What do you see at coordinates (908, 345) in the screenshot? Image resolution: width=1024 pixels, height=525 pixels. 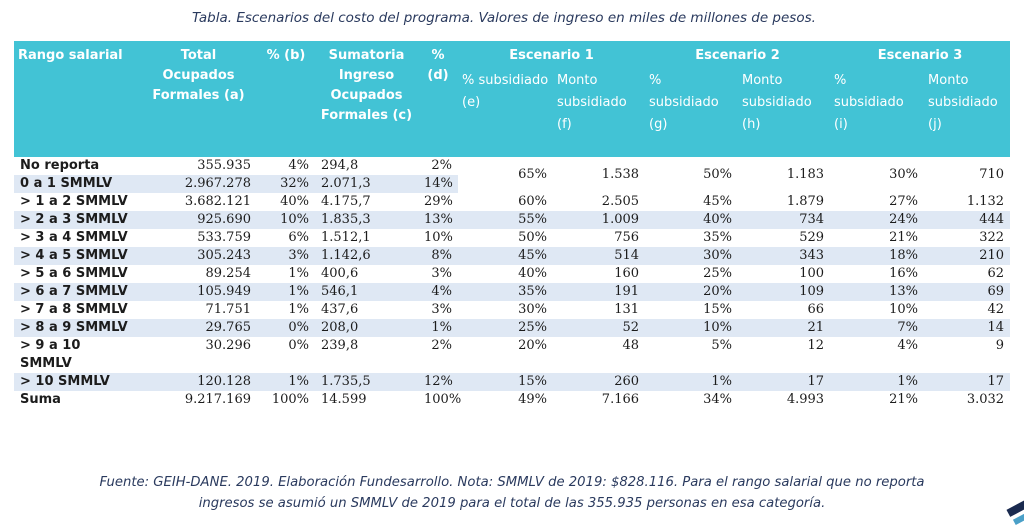 I see `cell-i: 4%` at bounding box center [908, 345].